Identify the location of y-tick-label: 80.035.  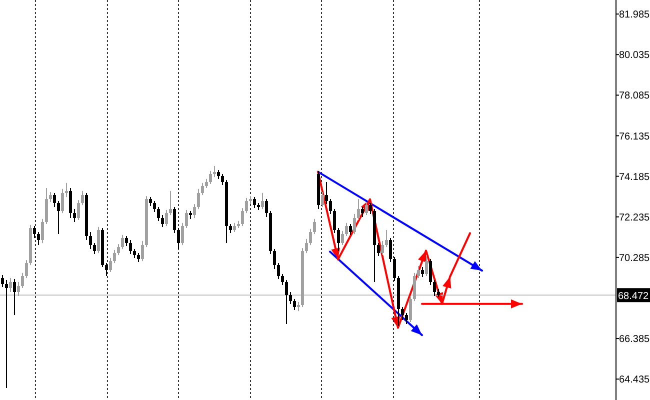
(634, 56).